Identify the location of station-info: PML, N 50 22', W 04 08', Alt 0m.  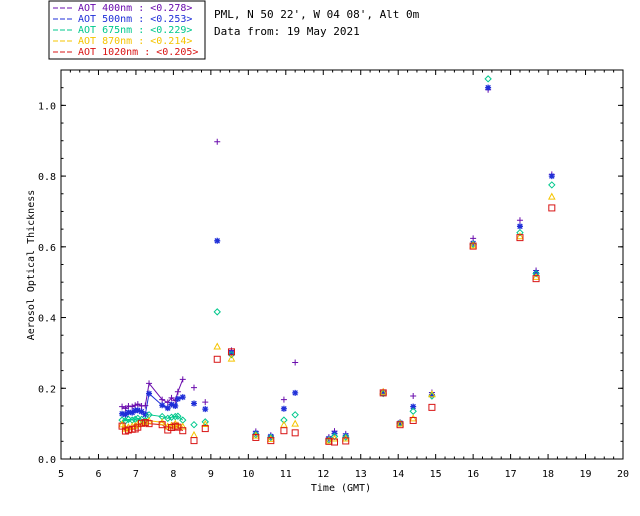
(317, 14).